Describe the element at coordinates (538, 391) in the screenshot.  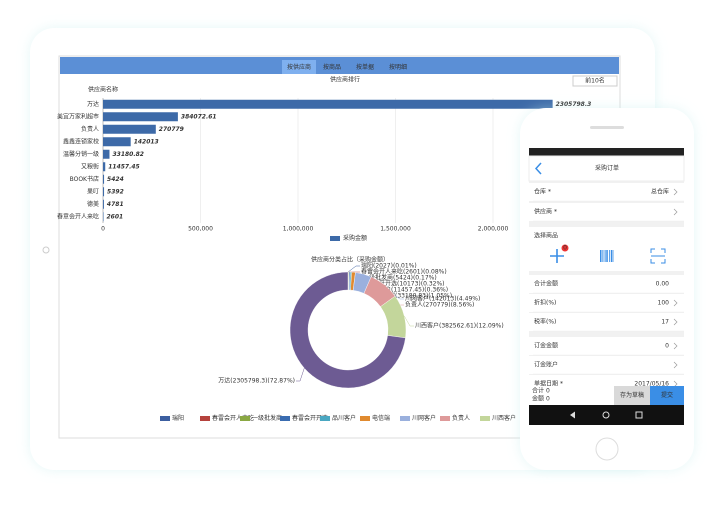
I see `total-label: 合计` at that location.